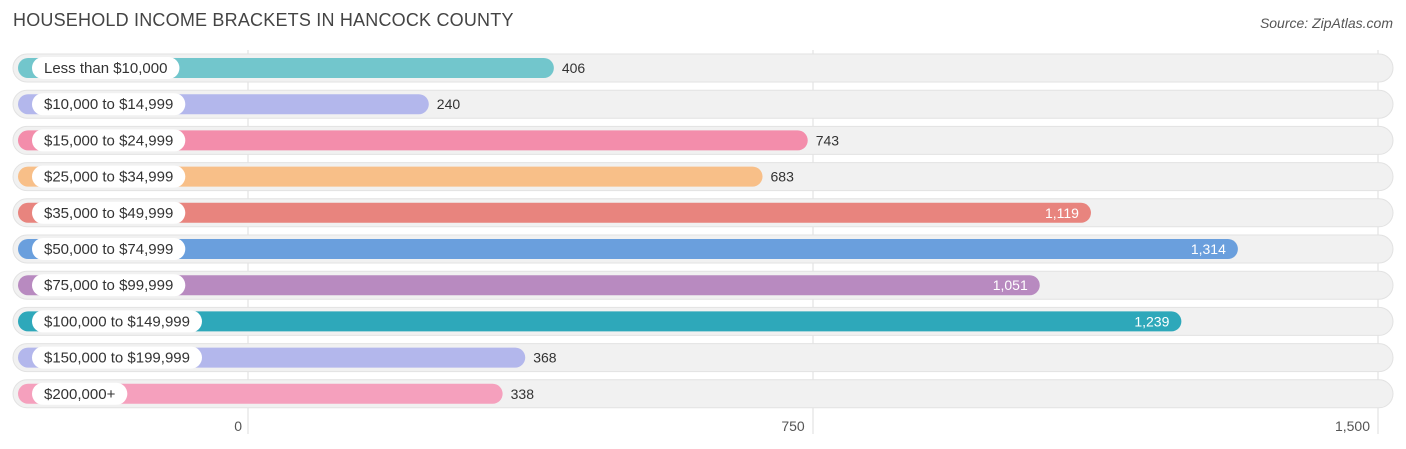  I want to click on value-label: 1,119, so click(1062, 213).